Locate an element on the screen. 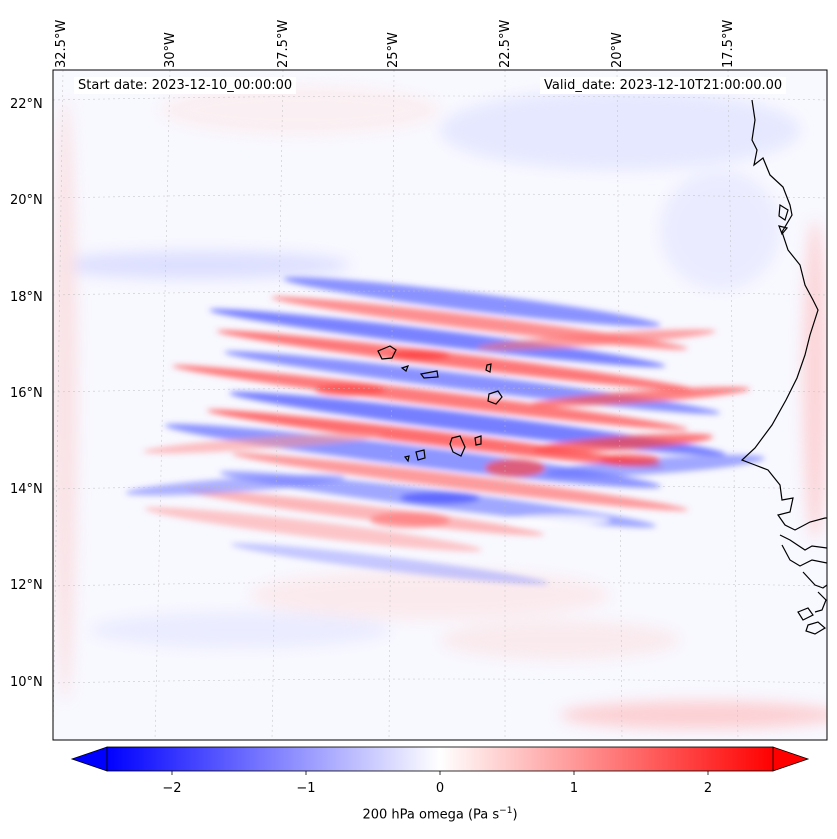  colorbar-extend-max is located at coordinates (791, 759).